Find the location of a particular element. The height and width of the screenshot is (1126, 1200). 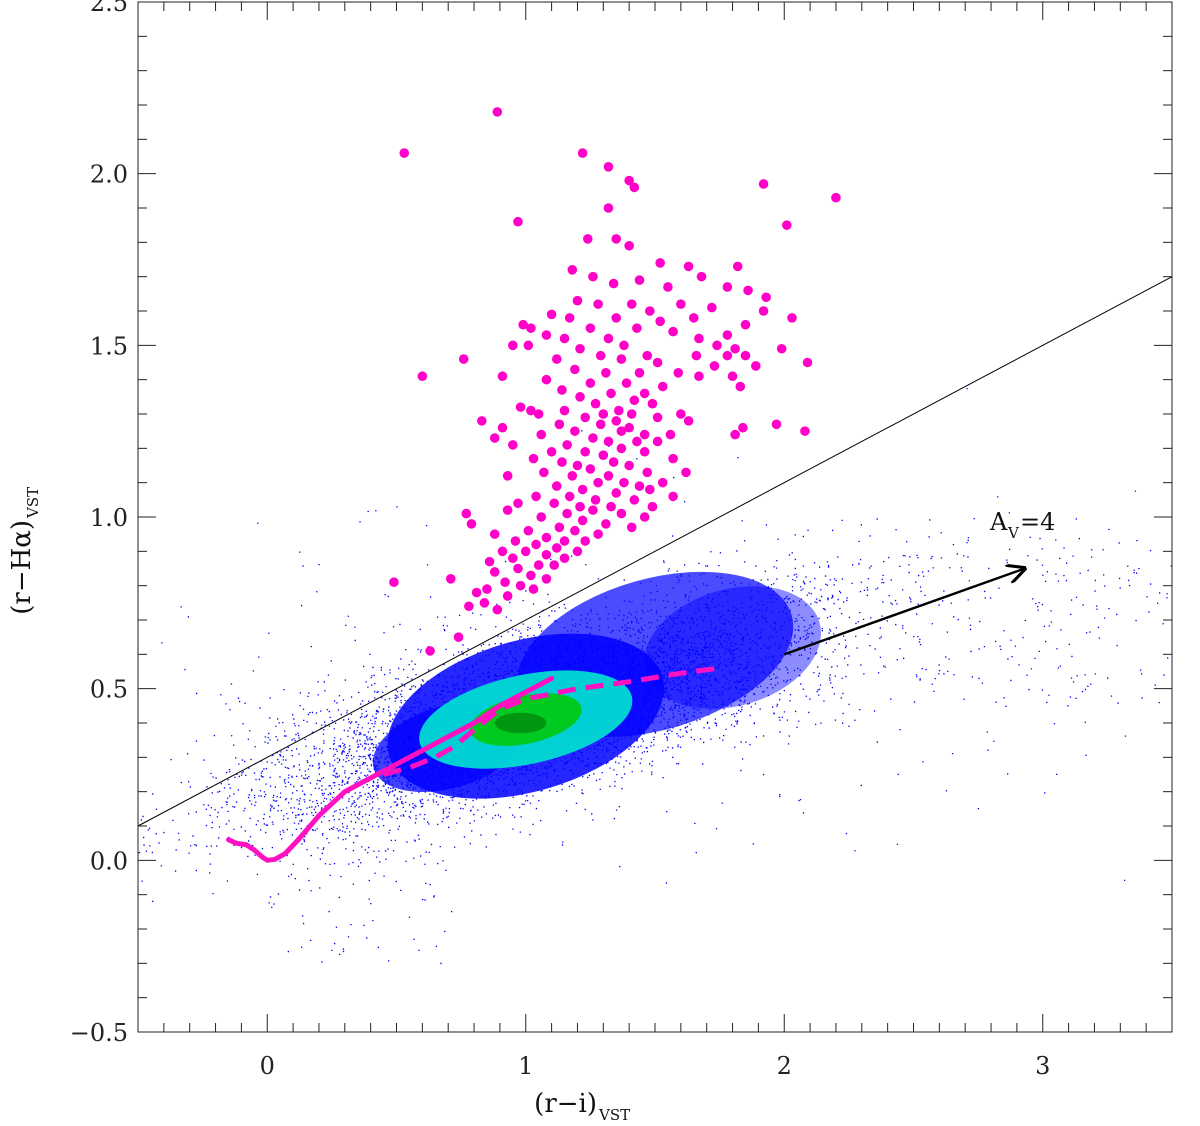

x-tick-label: 2 is located at coordinates (784, 1066).